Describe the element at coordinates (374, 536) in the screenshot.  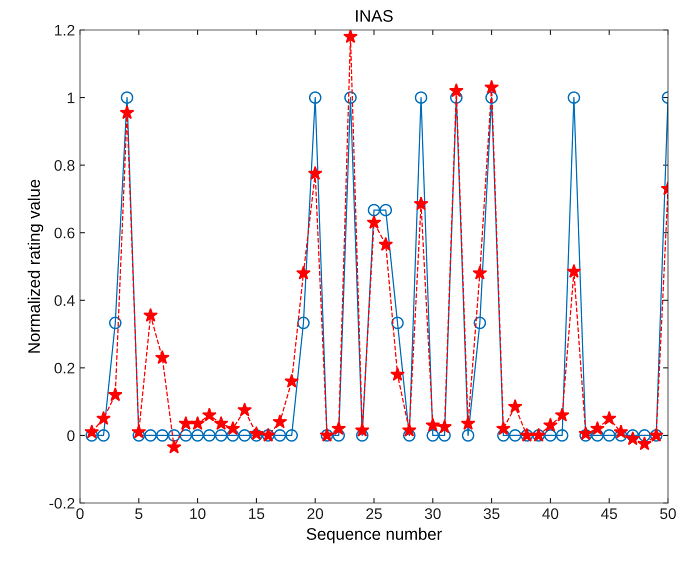
I see `x-axis-title: Sequence number` at that location.